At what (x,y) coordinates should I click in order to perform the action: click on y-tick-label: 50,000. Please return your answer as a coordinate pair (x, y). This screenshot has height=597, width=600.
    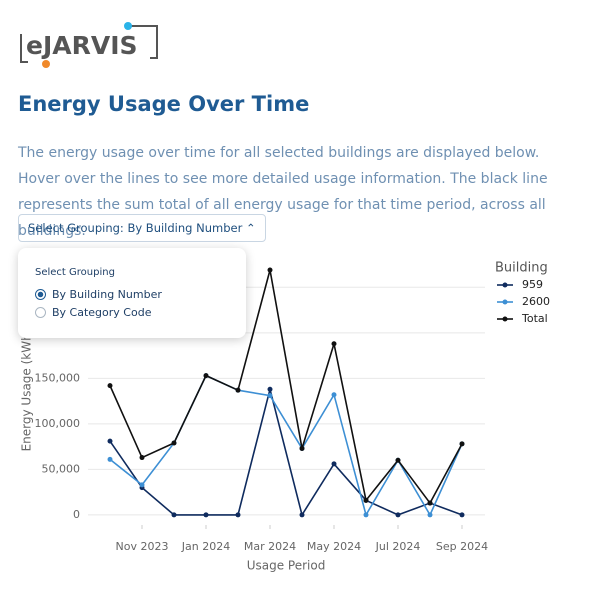
    Looking at the image, I should click on (61, 468).